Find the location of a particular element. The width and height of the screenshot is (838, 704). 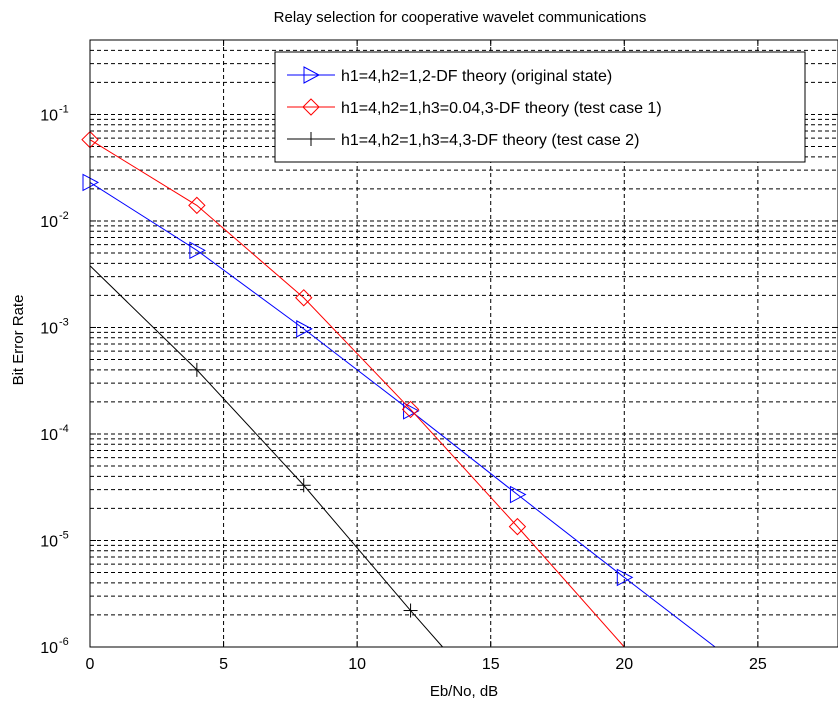

x-tick-label: 20 is located at coordinates (624, 664).